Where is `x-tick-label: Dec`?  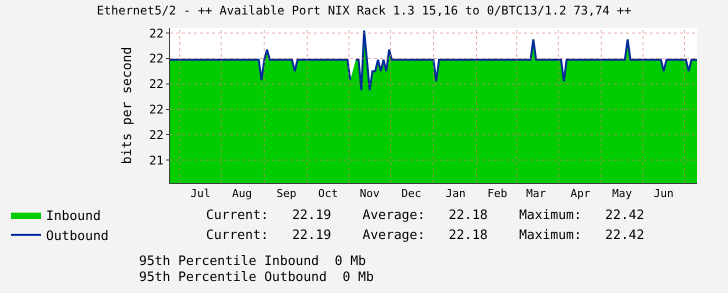
x-tick-label: Dec is located at coordinates (411, 193).